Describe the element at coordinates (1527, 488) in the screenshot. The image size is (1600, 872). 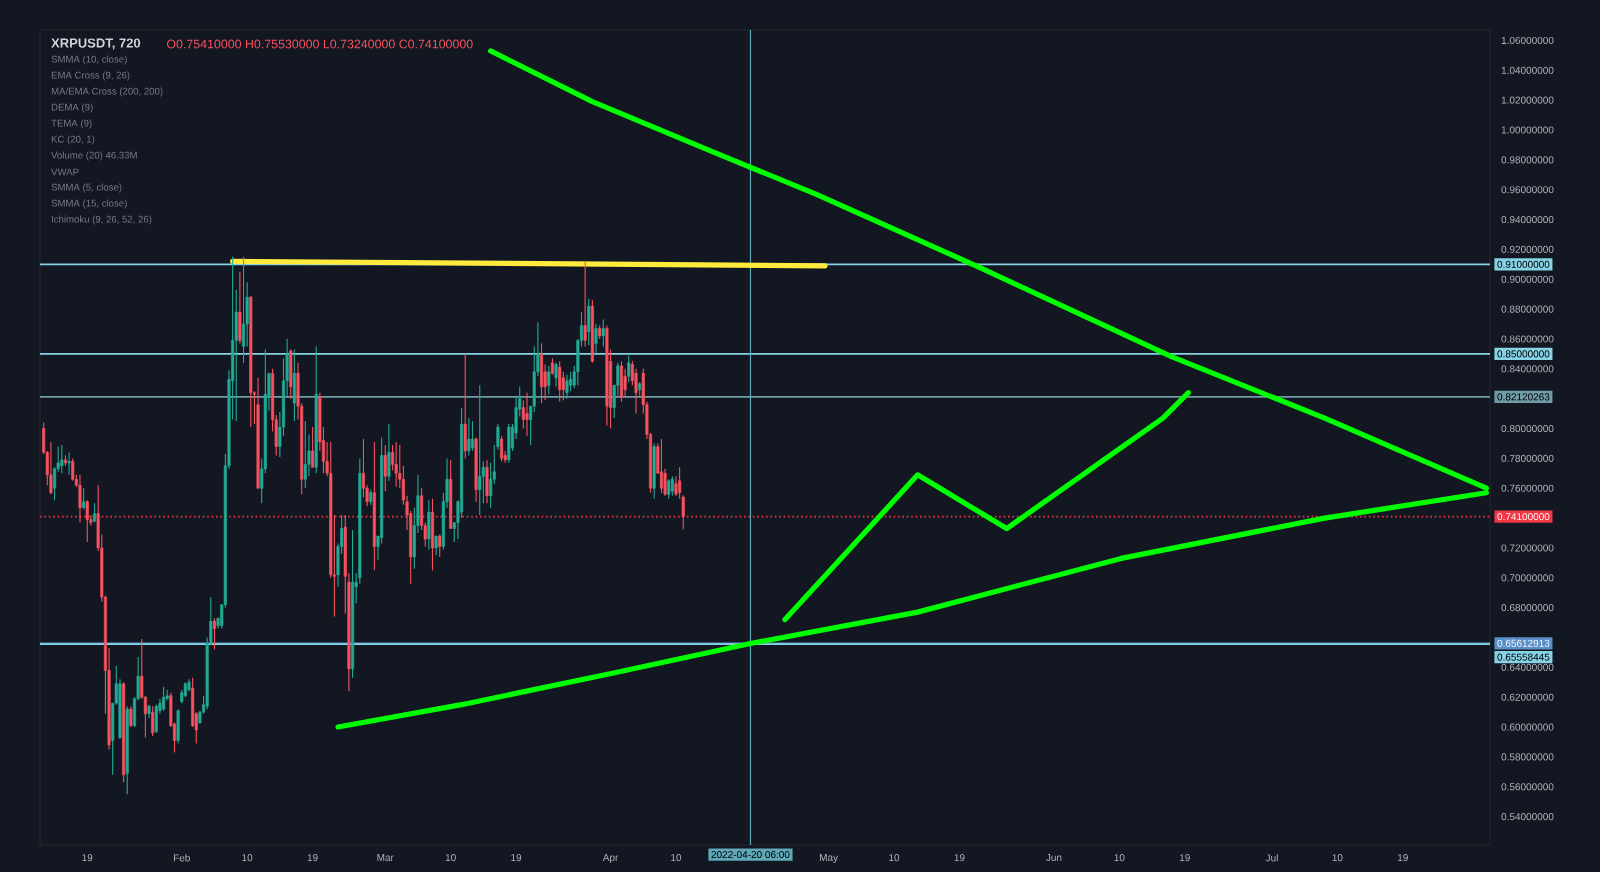
I see `y-tick-label: 0.76000000` at that location.